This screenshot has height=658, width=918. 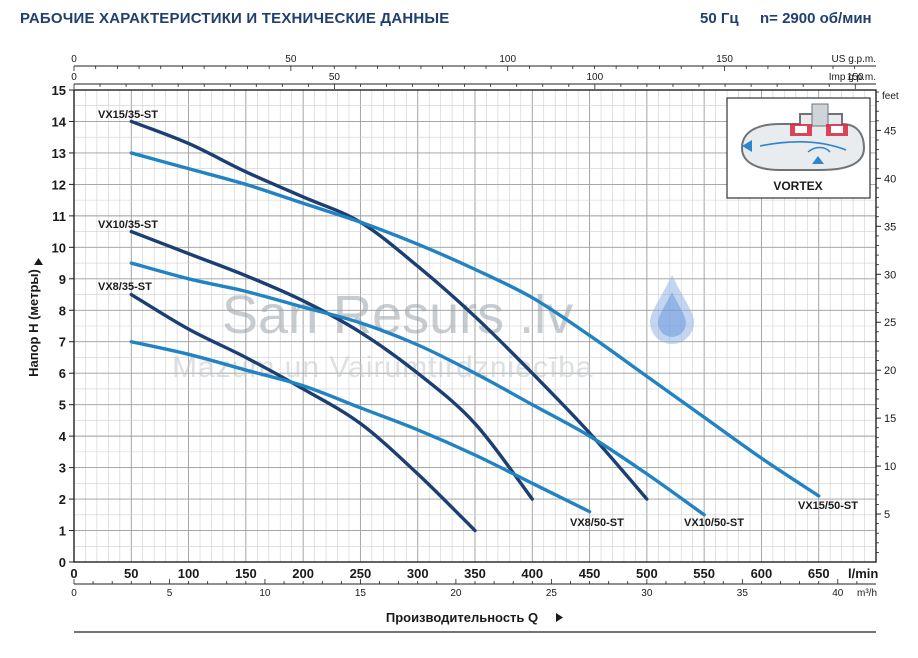 What do you see at coordinates (762, 573) in the screenshot?
I see `x-lmin-tick-label: 600` at bounding box center [762, 573].